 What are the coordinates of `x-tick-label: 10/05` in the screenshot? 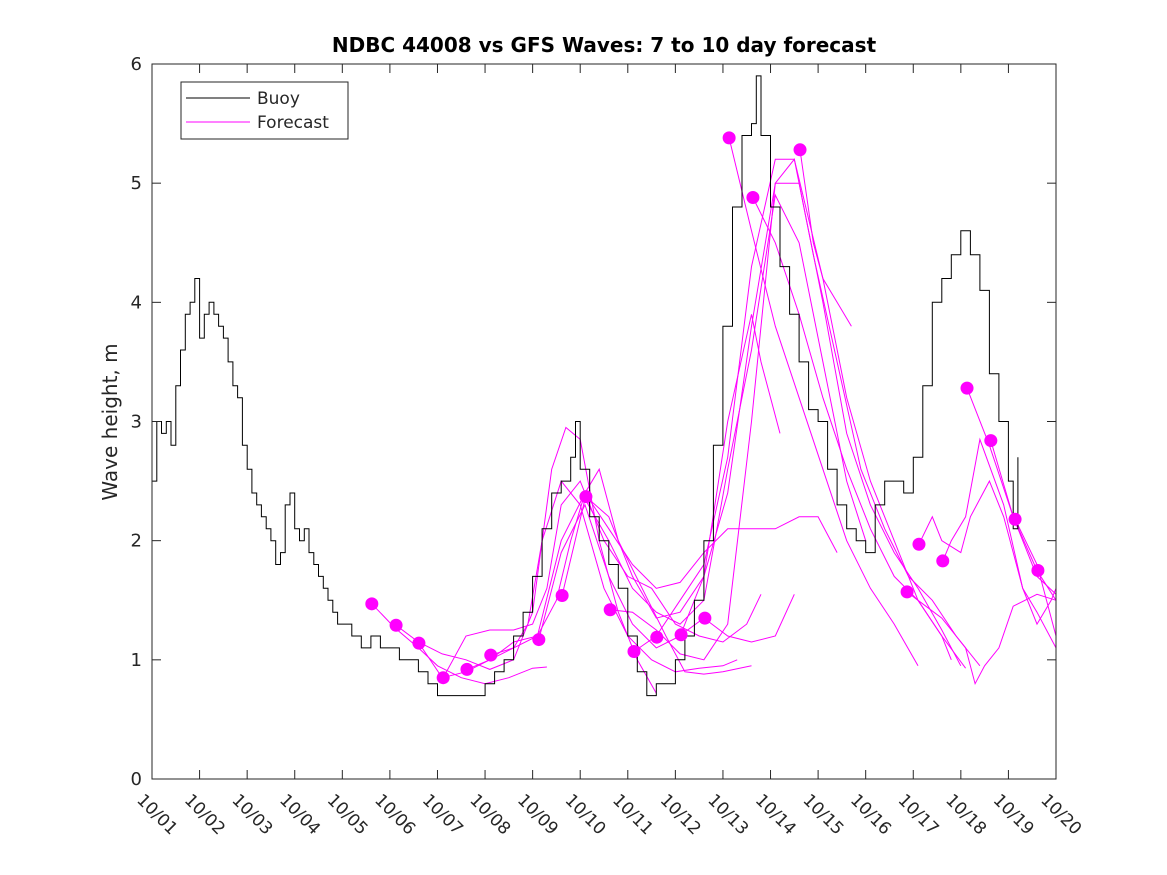 It's located at (347, 814).